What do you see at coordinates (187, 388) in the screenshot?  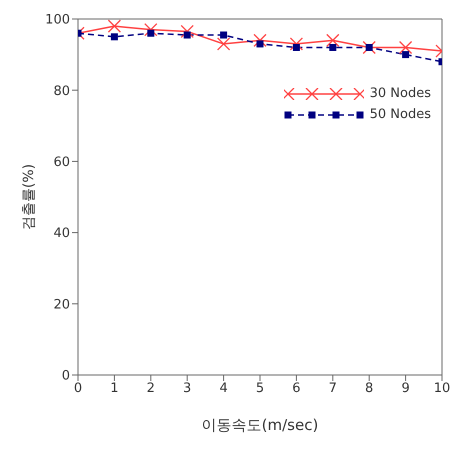 I see `x-tick-label: 3` at bounding box center [187, 388].